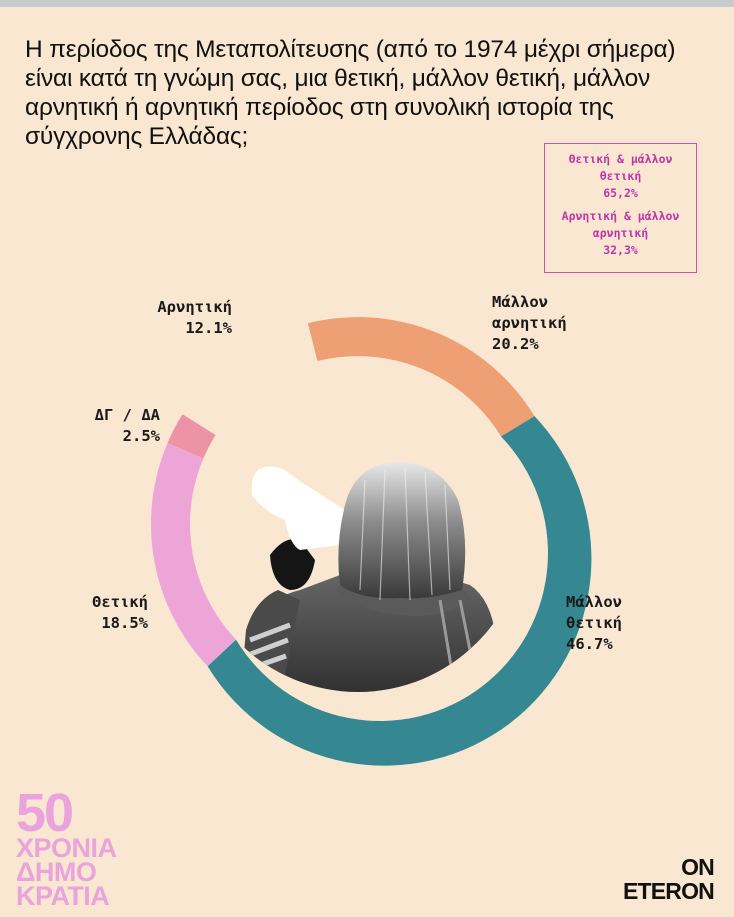  What do you see at coordinates (594, 602) in the screenshot?
I see `label-rather-positive-name: Μάλλον` at bounding box center [594, 602].